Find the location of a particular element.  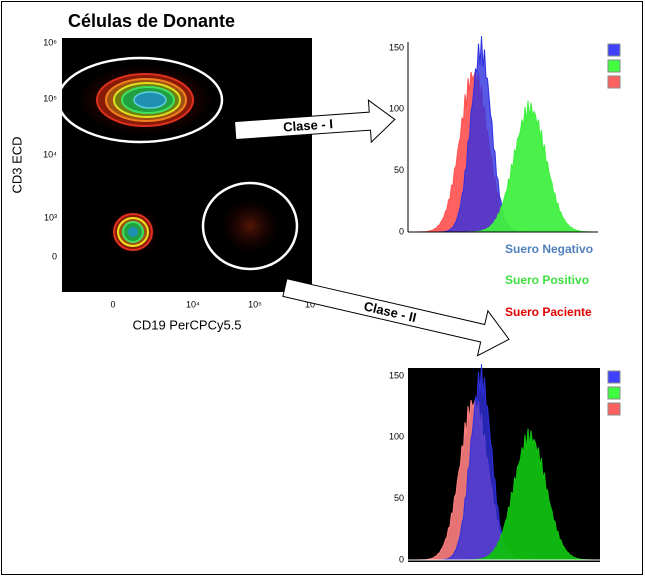

y-axis-label: CD3 ECD is located at coordinates (16, 164).